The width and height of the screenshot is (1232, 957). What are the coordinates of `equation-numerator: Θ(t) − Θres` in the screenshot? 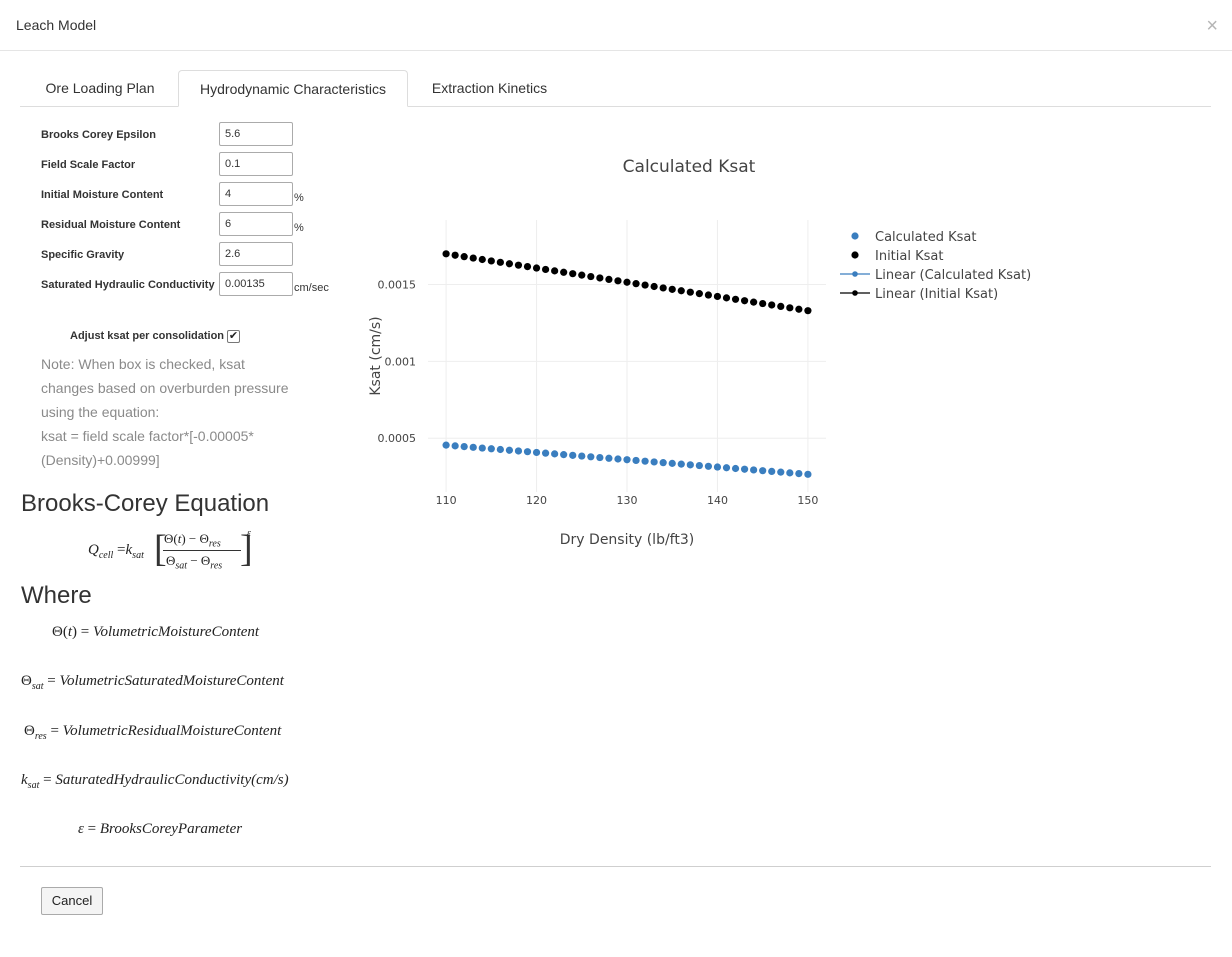 It's located at (192, 540).